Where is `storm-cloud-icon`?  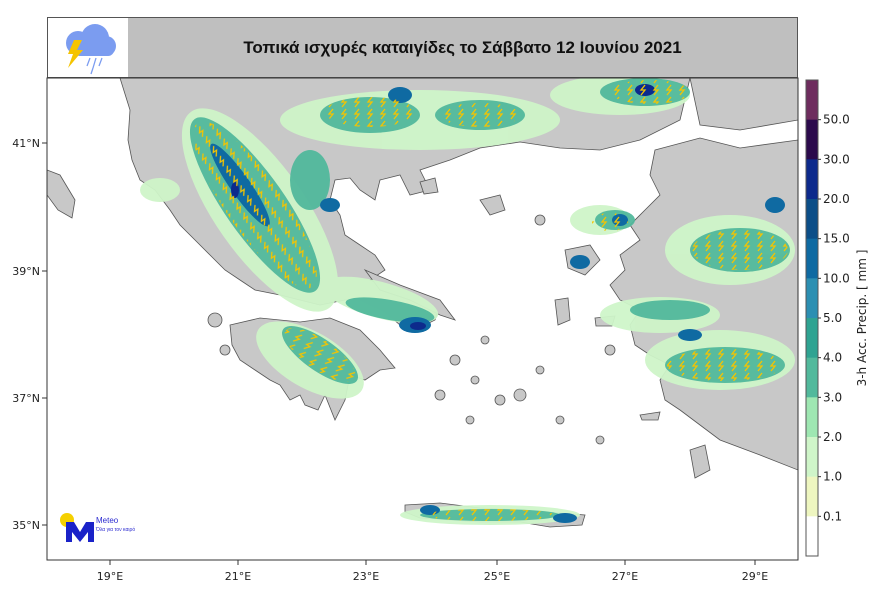 storm-cloud-icon is located at coordinates (88, 47).